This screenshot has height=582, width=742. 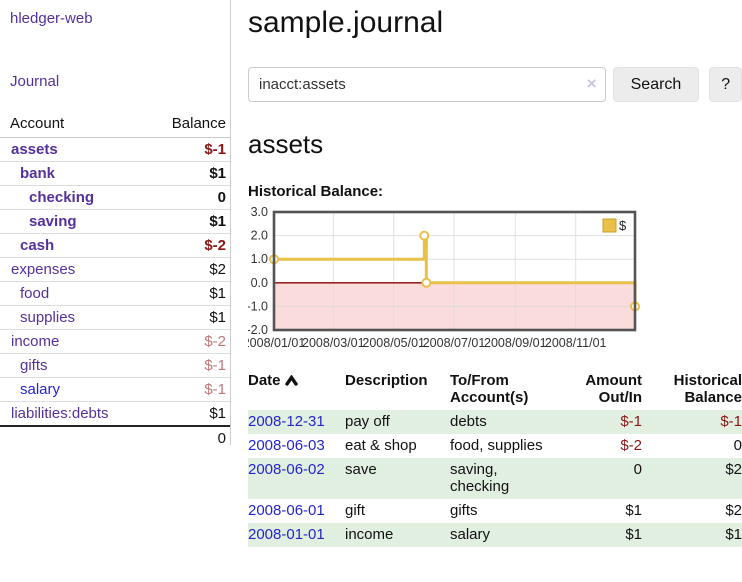 I want to click on account-row: bank $1, so click(x=115, y=174).